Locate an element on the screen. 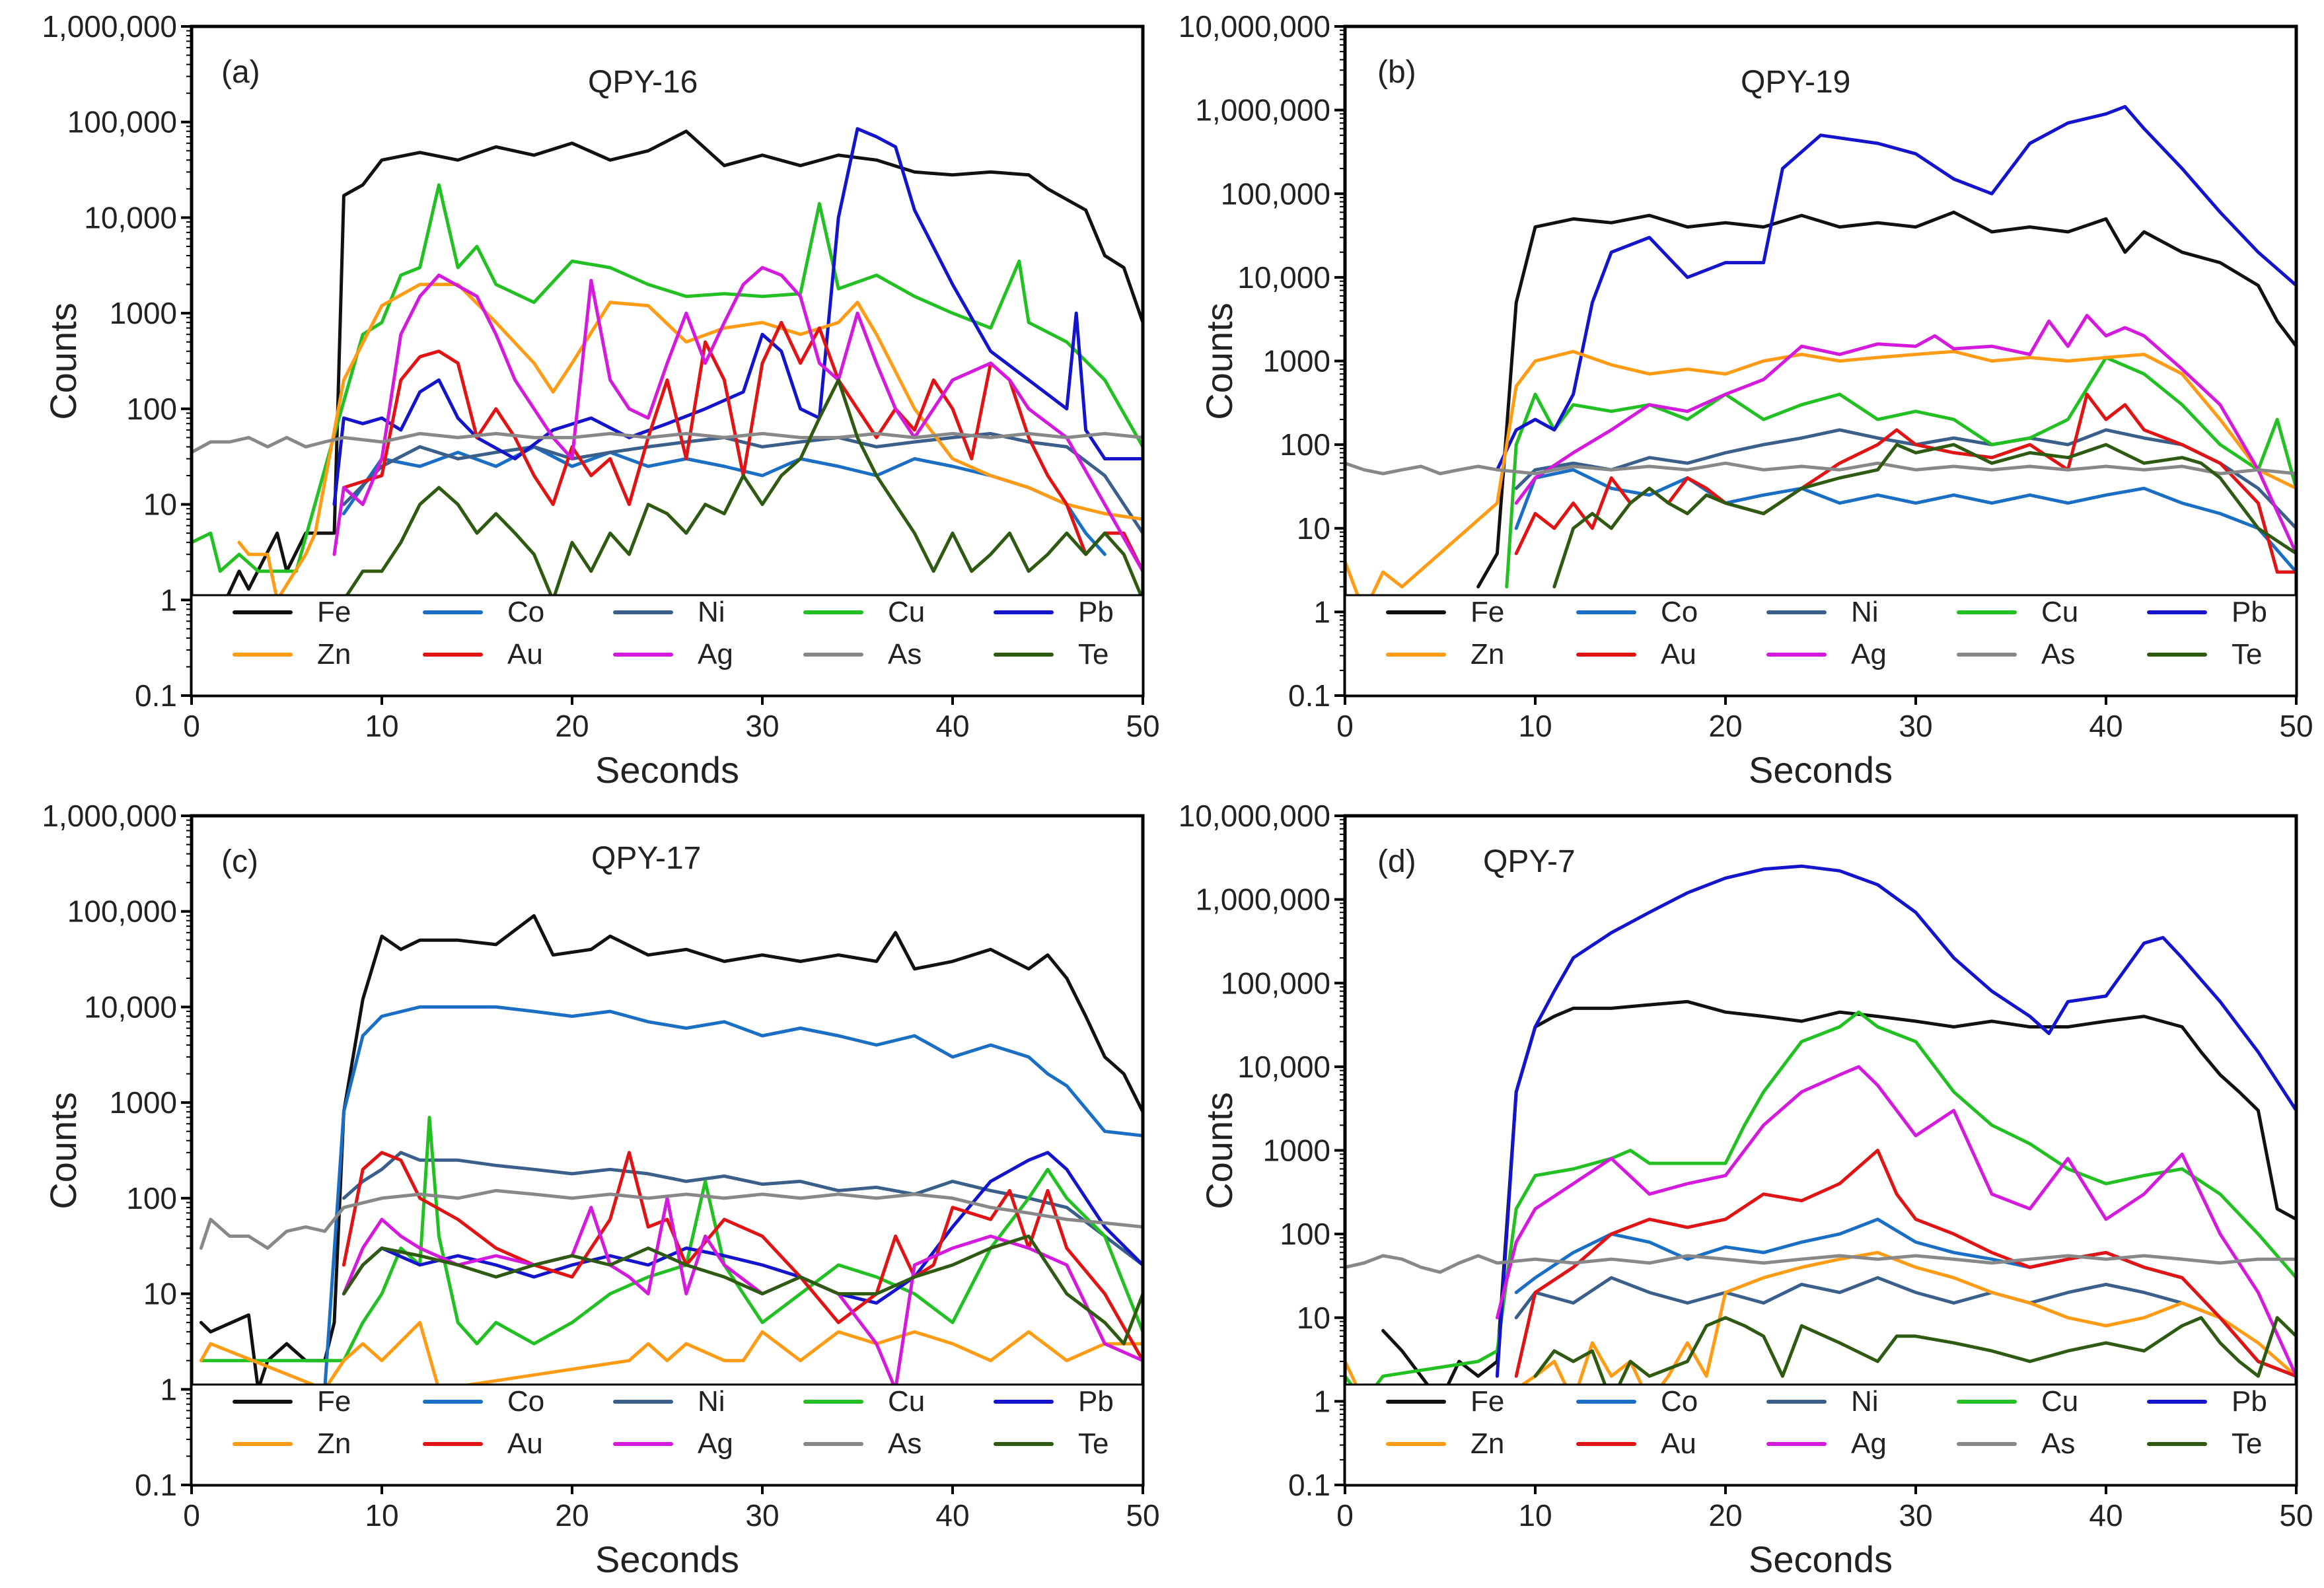 Image resolution: width=2324 pixels, height=1588 pixels. y-tick-label: 10,000,000 is located at coordinates (1254, 816).